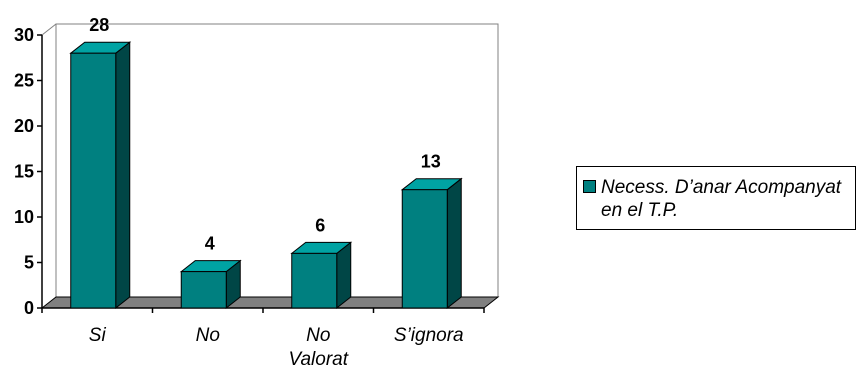 This screenshot has height=372, width=859. I want to click on y-tick-label: 25, so click(24, 81).